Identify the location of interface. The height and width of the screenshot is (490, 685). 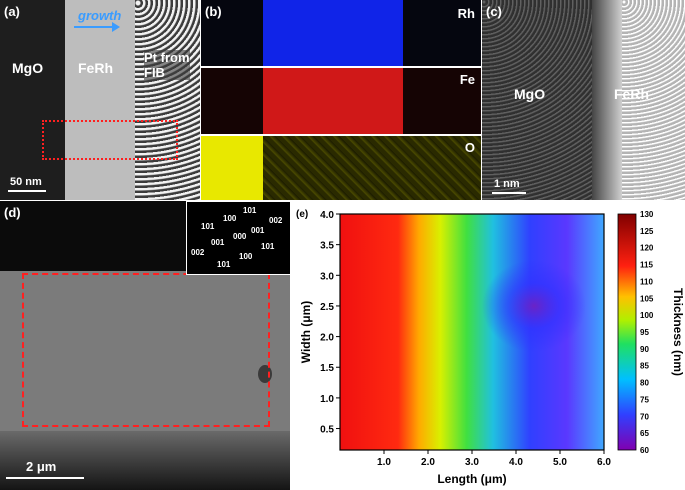
(607, 100).